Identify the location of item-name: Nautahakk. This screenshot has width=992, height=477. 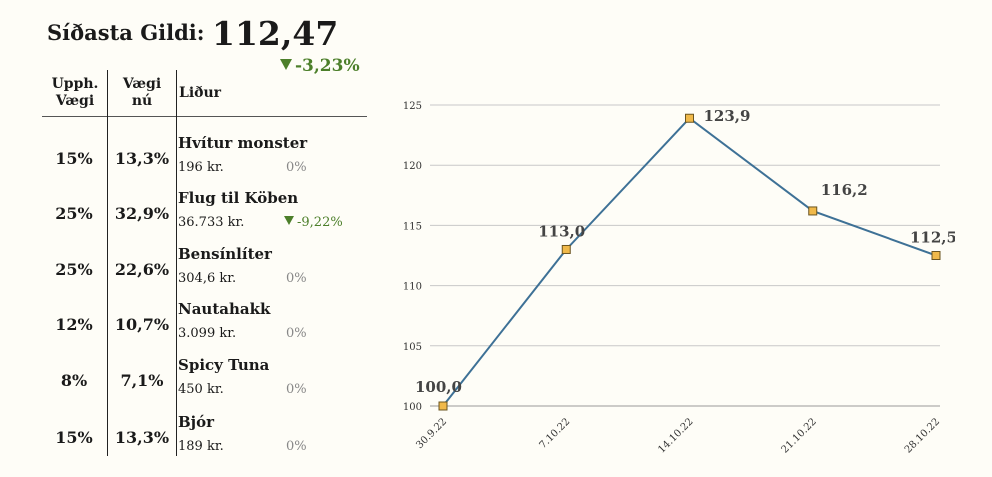
(224, 309).